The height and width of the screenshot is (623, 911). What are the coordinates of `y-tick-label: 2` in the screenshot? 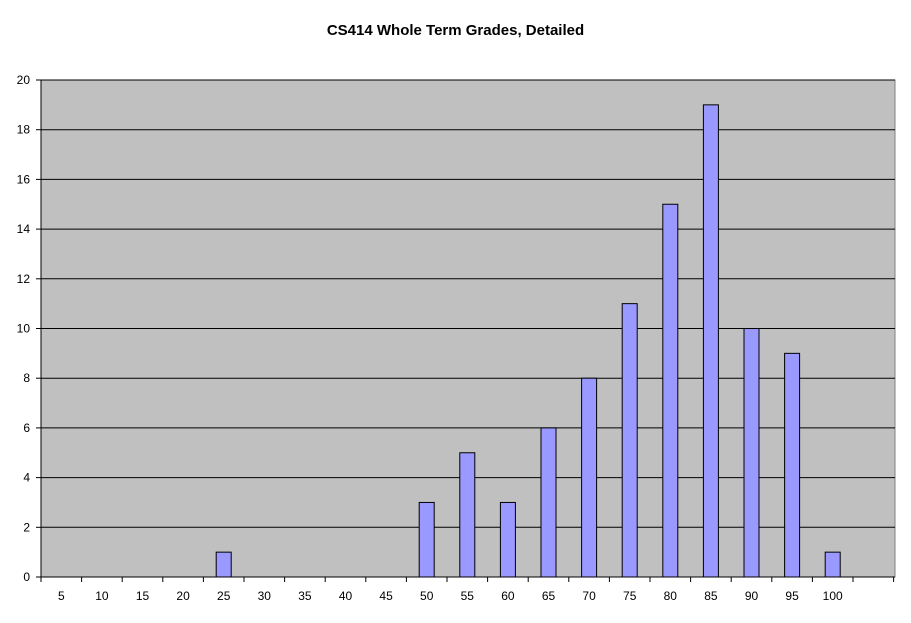 It's located at (26, 527).